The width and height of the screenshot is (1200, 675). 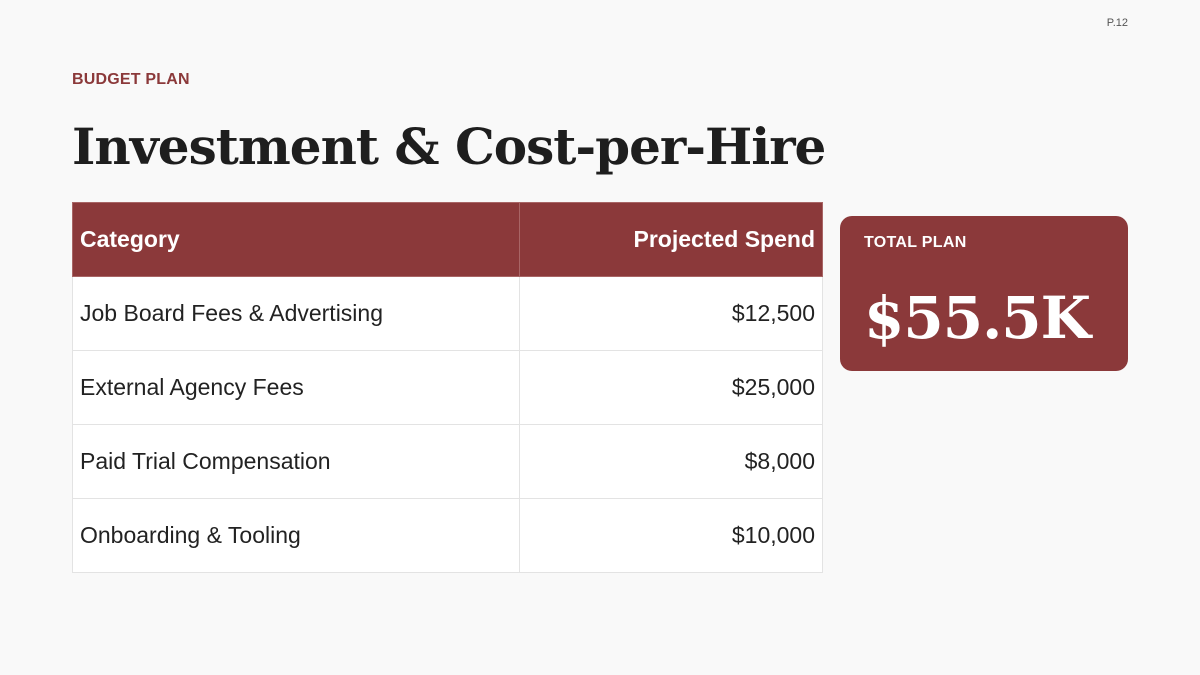 I want to click on page-number: P.12, so click(x=1117, y=23).